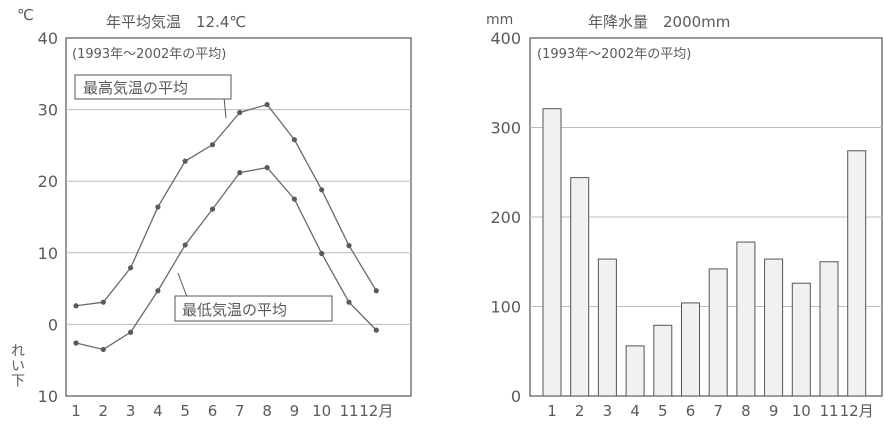 The width and height of the screenshot is (884, 424). What do you see at coordinates (321, 411) in the screenshot?
I see `temp-x-tick-label: 10` at bounding box center [321, 411].